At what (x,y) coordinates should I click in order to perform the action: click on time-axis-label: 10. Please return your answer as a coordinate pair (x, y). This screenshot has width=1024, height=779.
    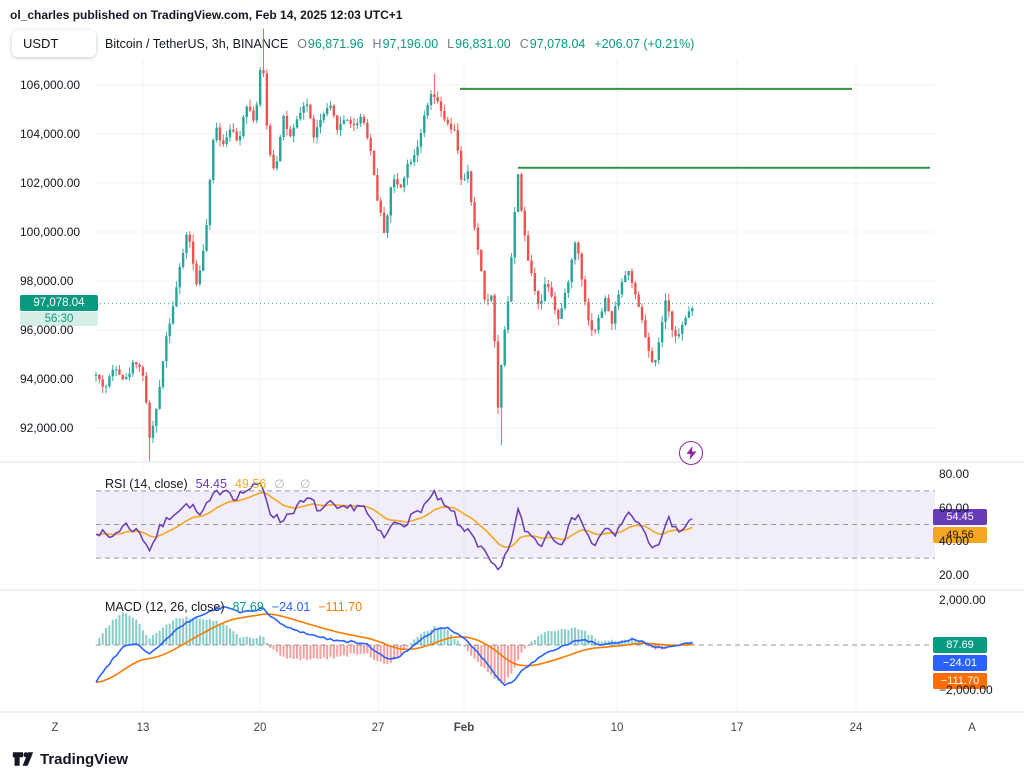
    Looking at the image, I should click on (617, 728).